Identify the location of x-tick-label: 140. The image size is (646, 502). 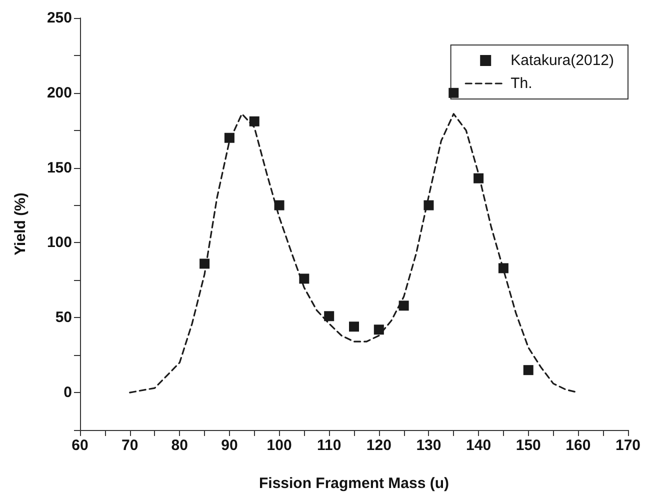
(479, 445).